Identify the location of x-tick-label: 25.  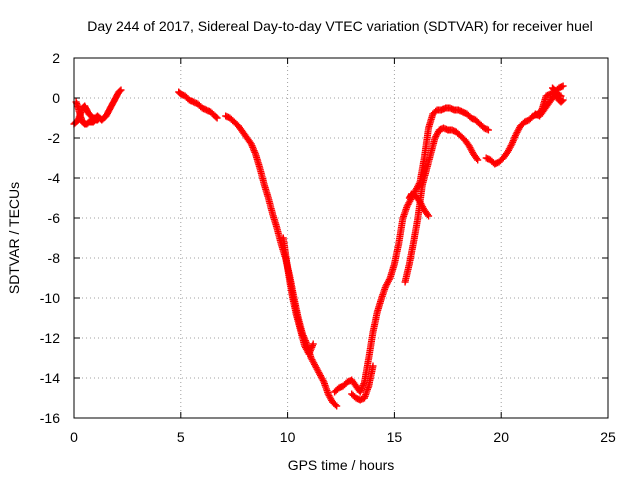
(608, 437).